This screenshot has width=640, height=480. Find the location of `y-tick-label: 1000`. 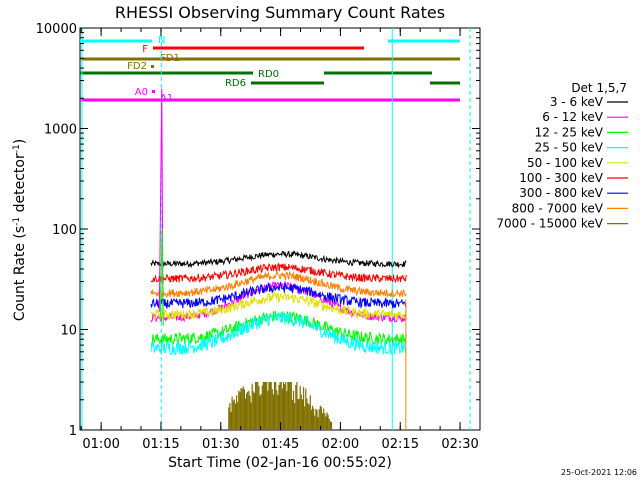

y-tick-label: 1000 is located at coordinates (60, 130).